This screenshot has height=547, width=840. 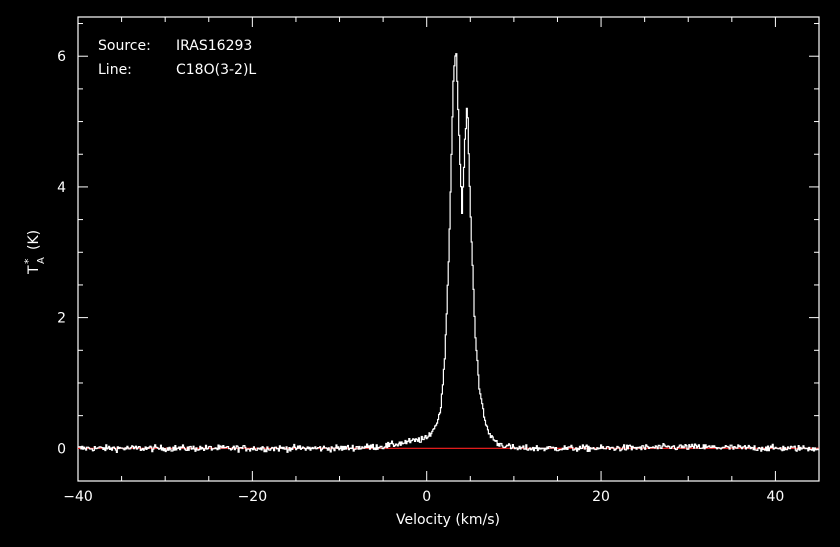 What do you see at coordinates (34, 240) in the screenshot?
I see `y-axis-label-unit: (K)` at bounding box center [34, 240].